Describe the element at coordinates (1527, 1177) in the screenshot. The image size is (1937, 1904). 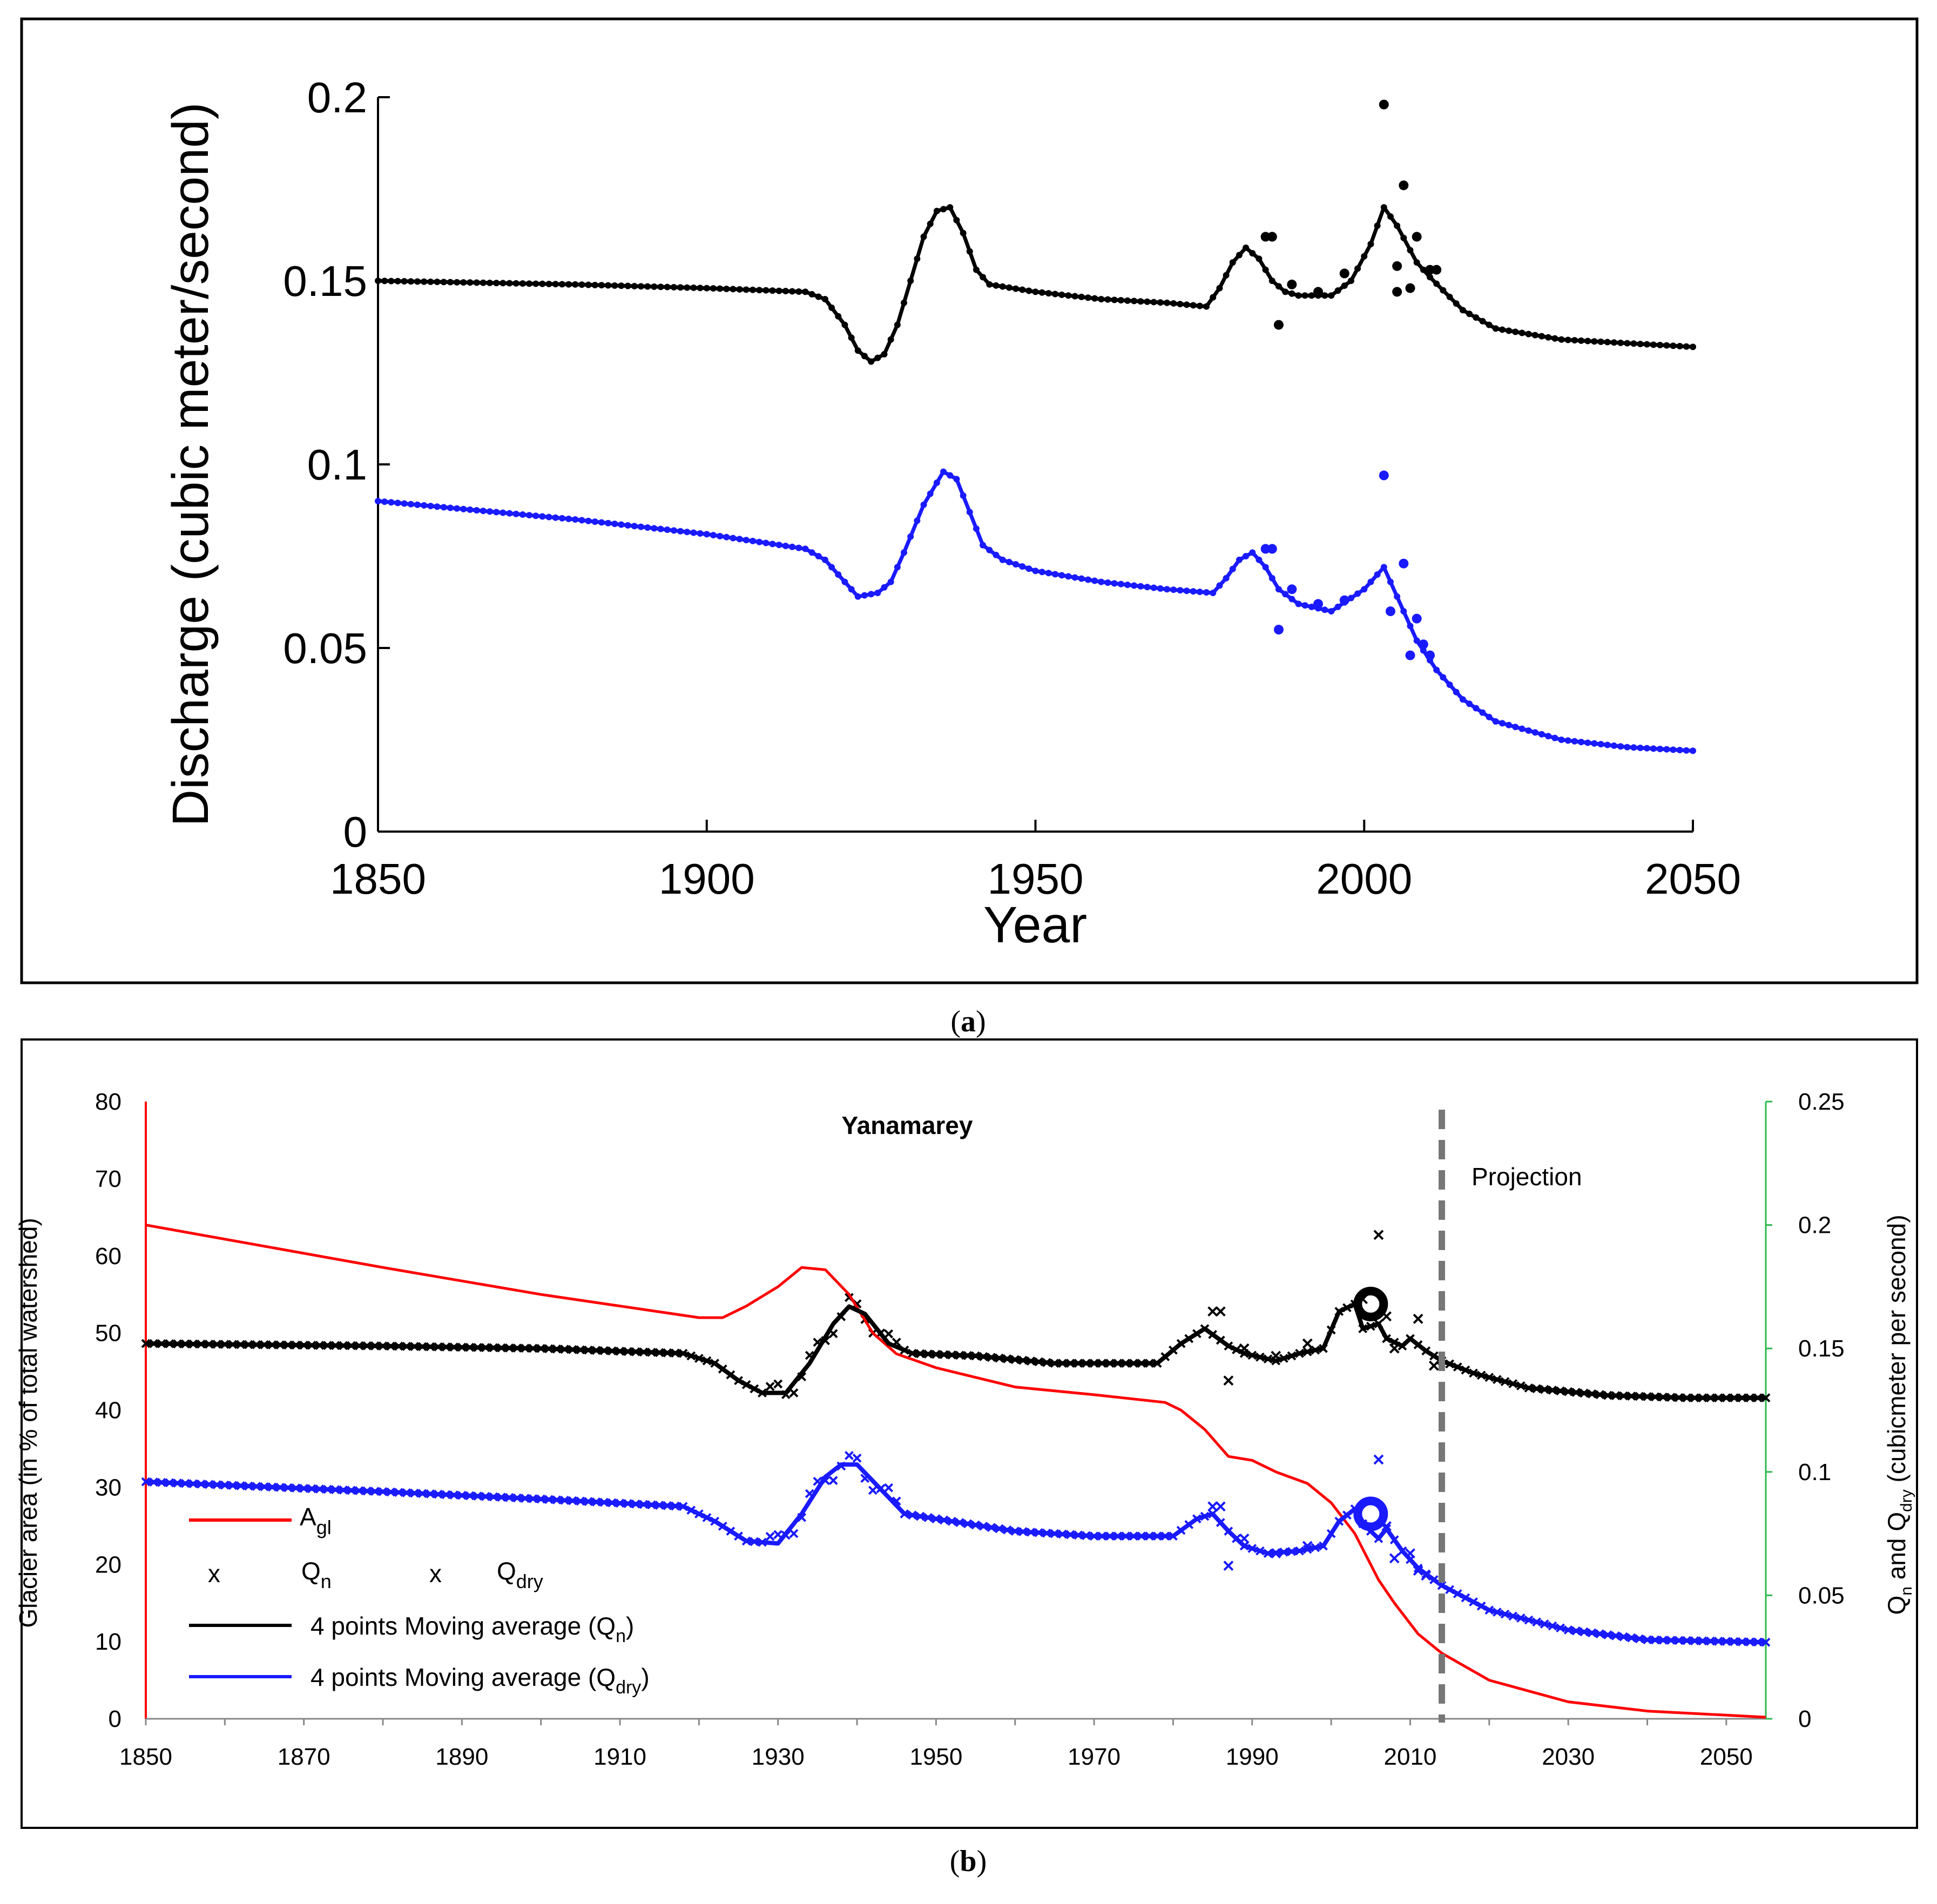
I see `projection-label: Projection` at that location.